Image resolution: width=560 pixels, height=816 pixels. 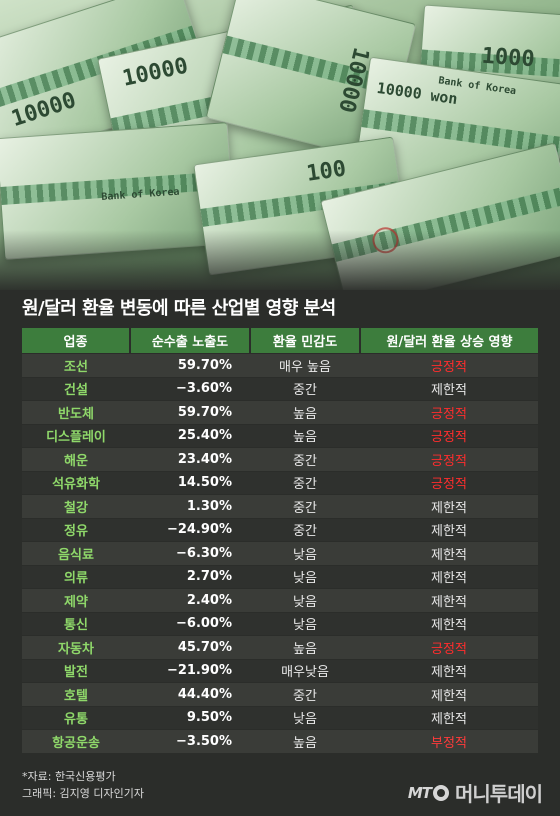 I want to click on table-row: 반도체 59.70% 높음 긍정적, so click(x=280, y=412).